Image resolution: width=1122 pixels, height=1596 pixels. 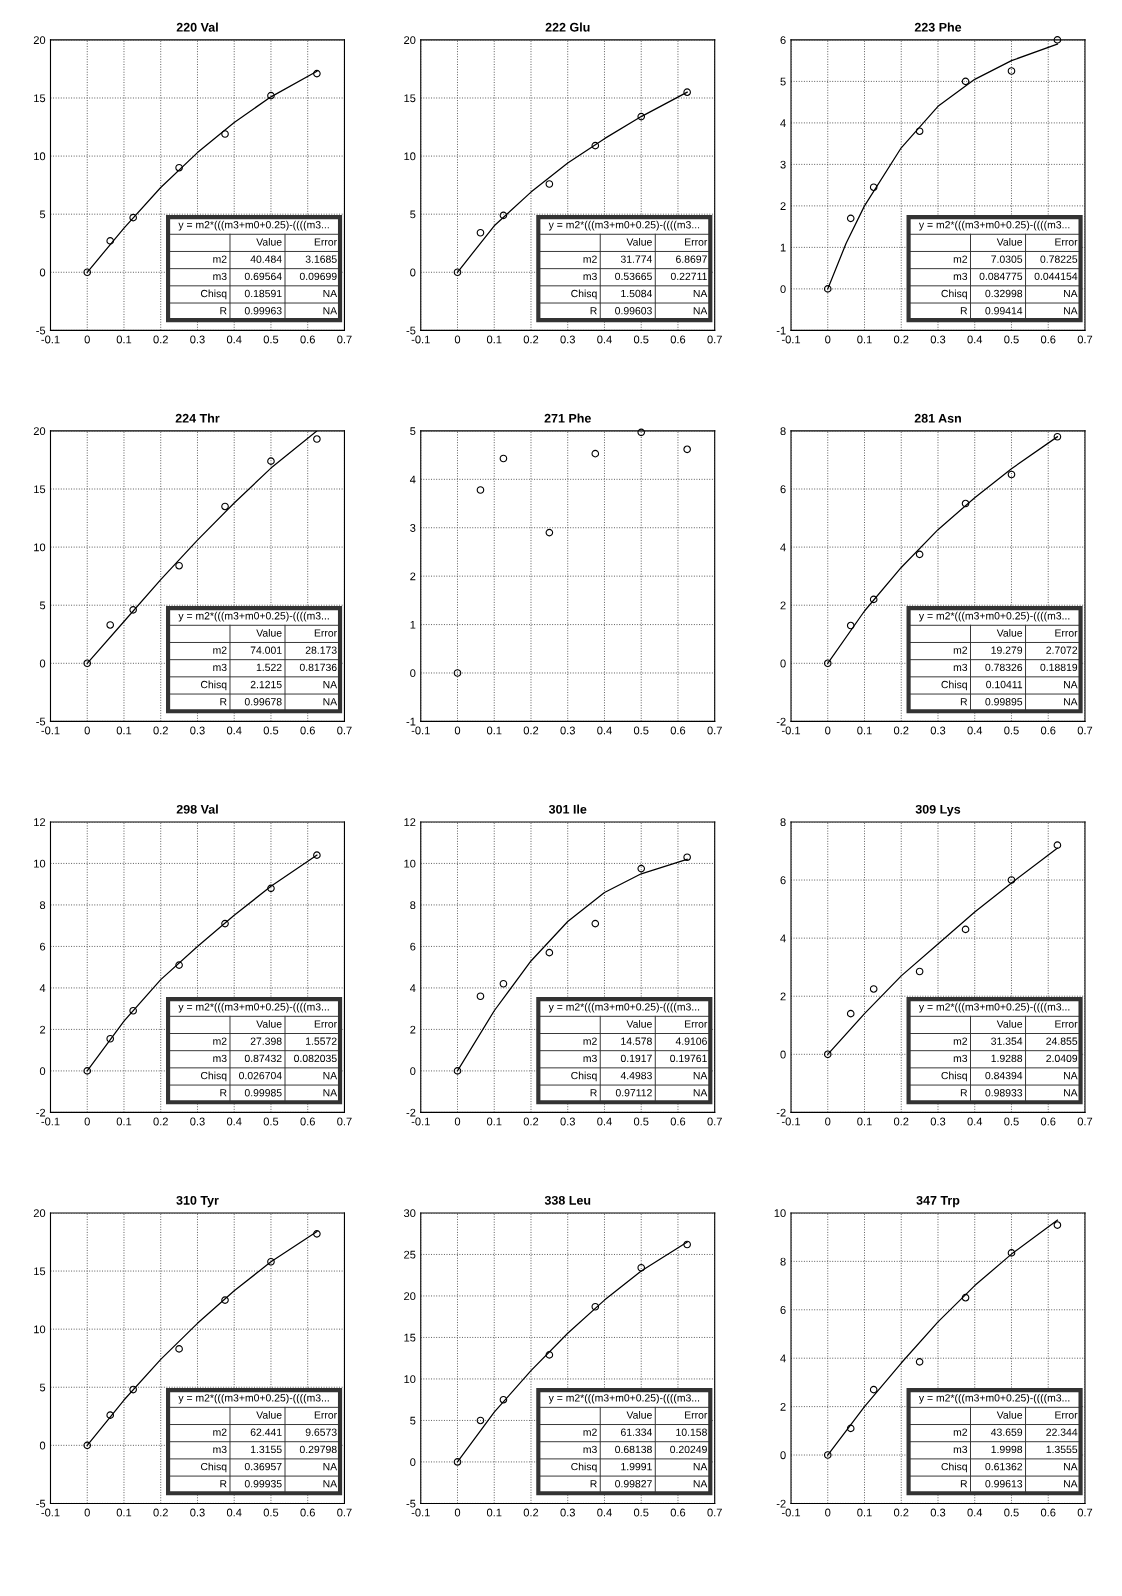 What do you see at coordinates (411, 721) in the screenshot?
I see `y-tick-label: -1` at bounding box center [411, 721].